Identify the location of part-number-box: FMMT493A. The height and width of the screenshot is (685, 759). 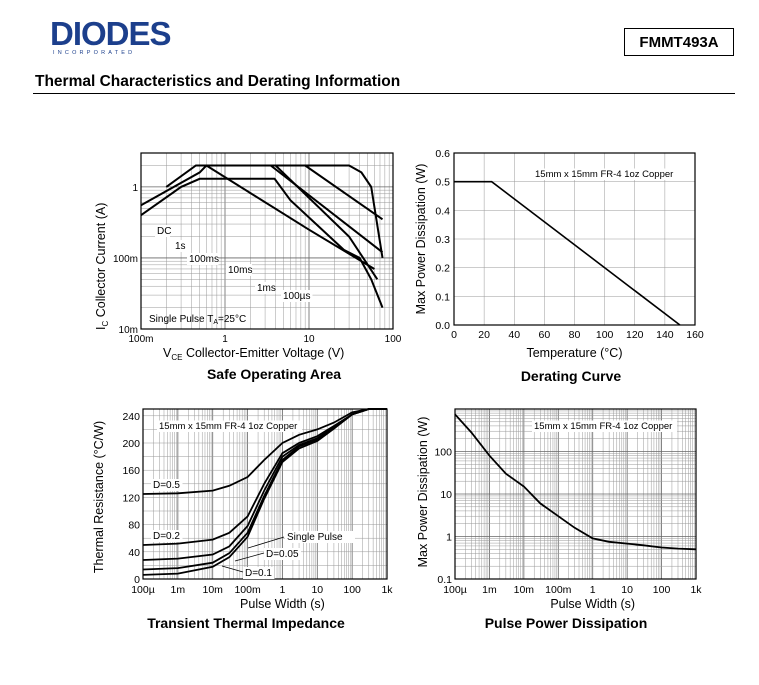
(679, 42).